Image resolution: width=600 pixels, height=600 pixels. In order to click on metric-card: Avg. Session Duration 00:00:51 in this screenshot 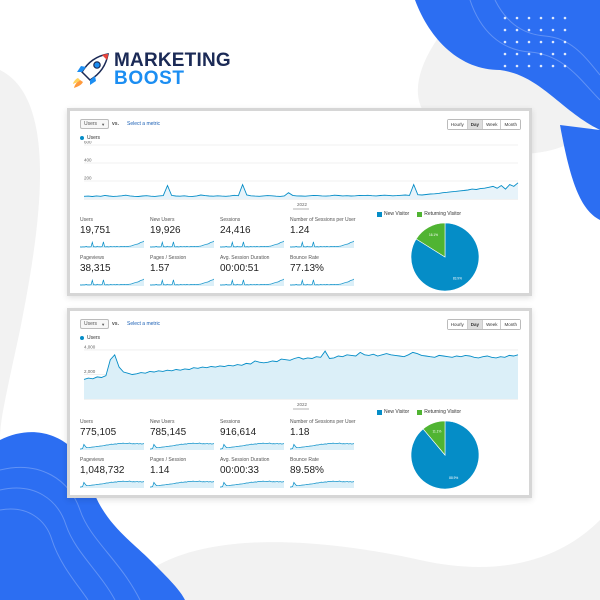, I will do `click(255, 274)`.